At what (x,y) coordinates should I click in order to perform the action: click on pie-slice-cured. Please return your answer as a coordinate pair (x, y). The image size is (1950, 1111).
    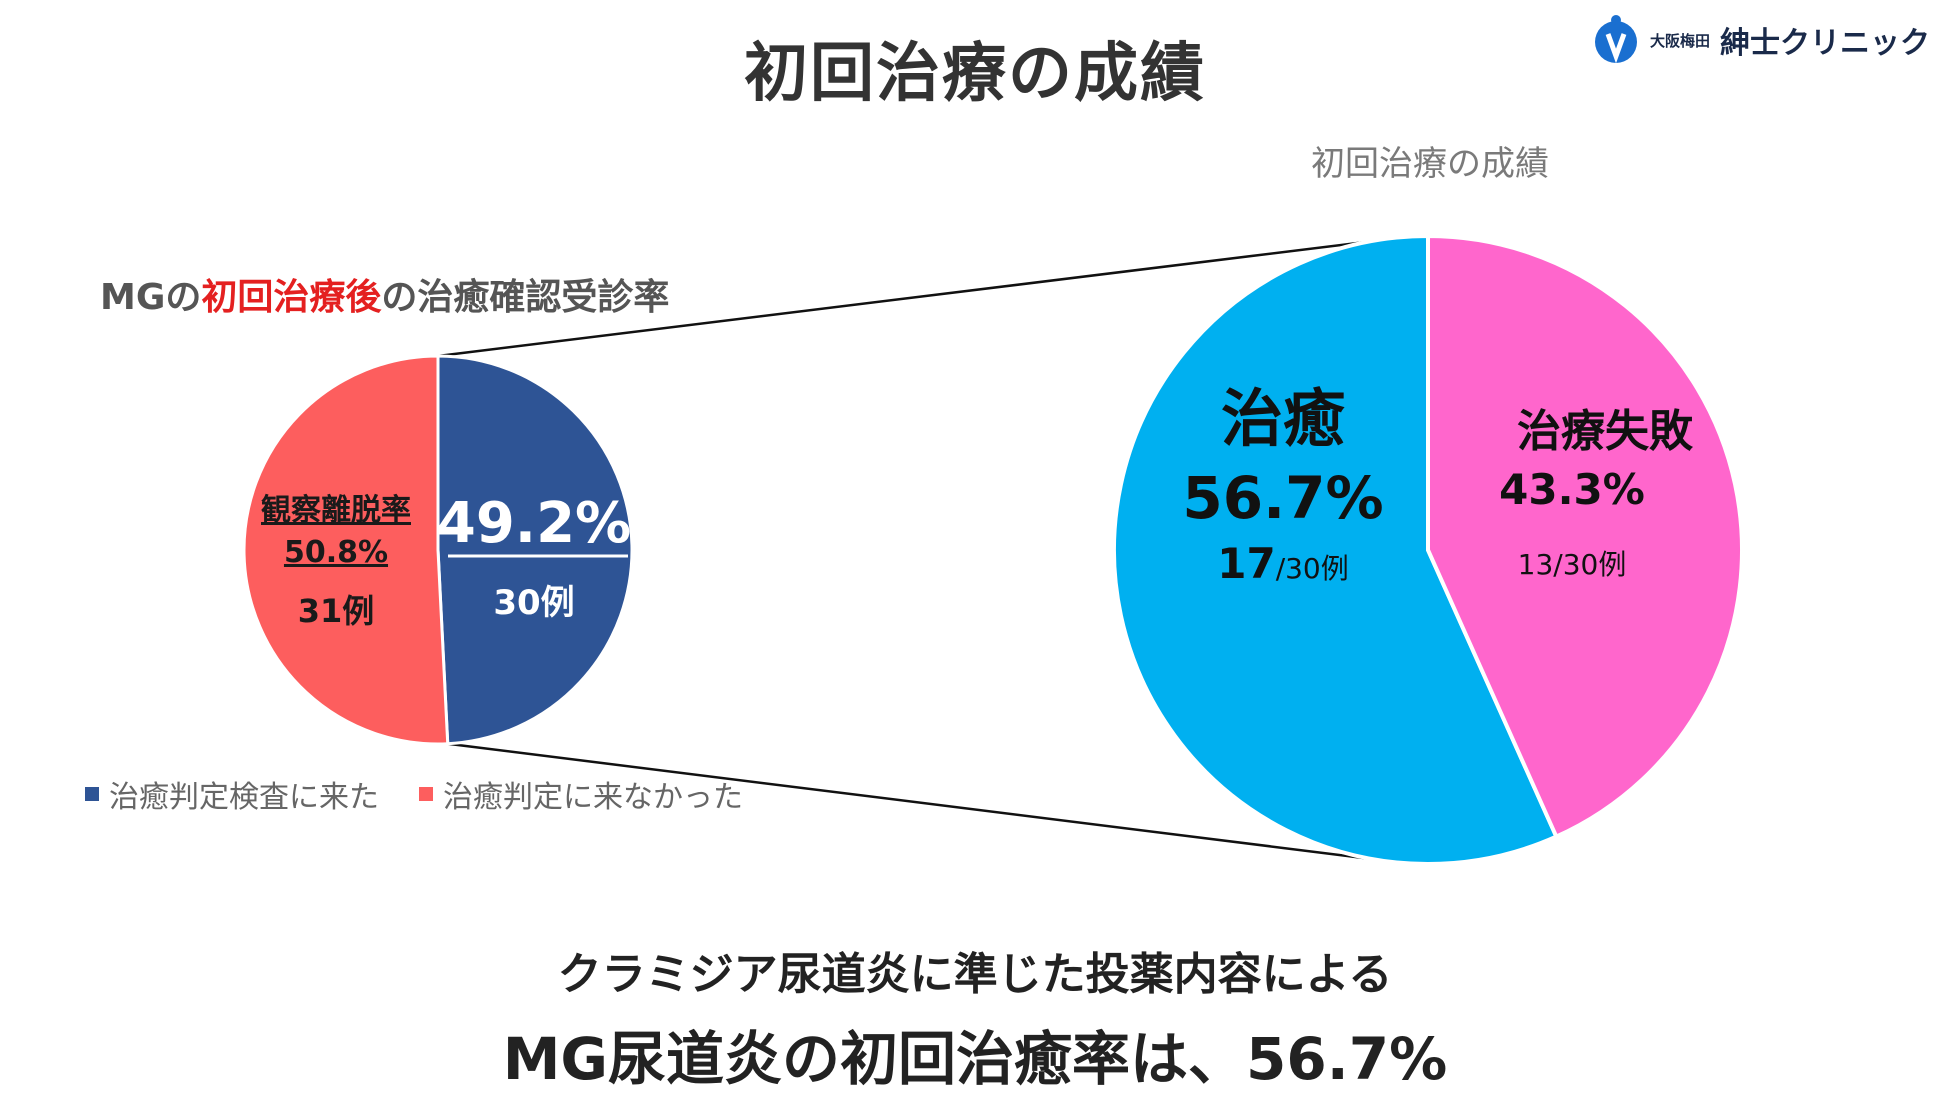
    Looking at the image, I should click on (1335, 549).